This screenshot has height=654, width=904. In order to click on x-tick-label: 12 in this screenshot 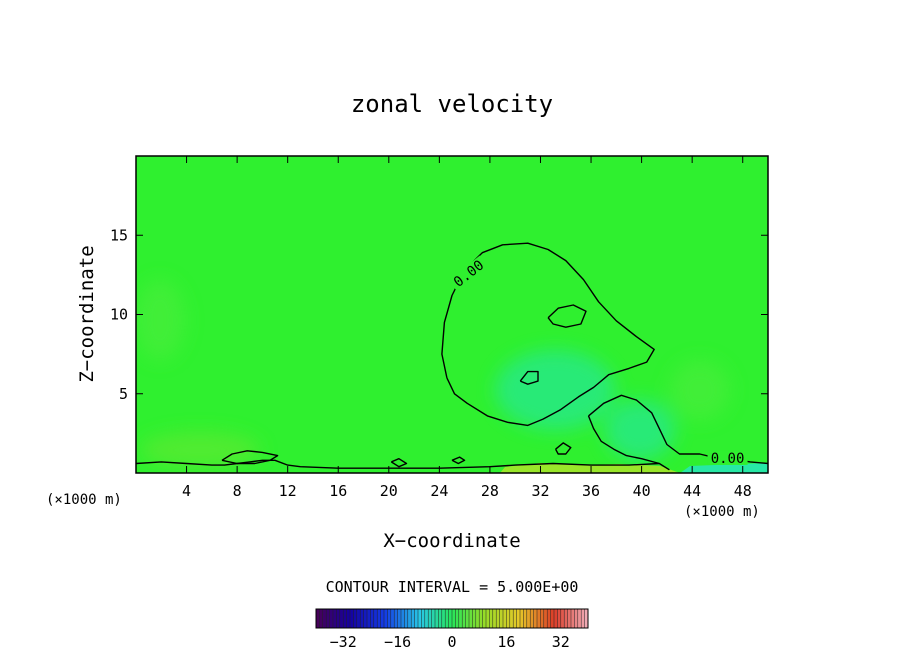, I will do `click(288, 491)`.